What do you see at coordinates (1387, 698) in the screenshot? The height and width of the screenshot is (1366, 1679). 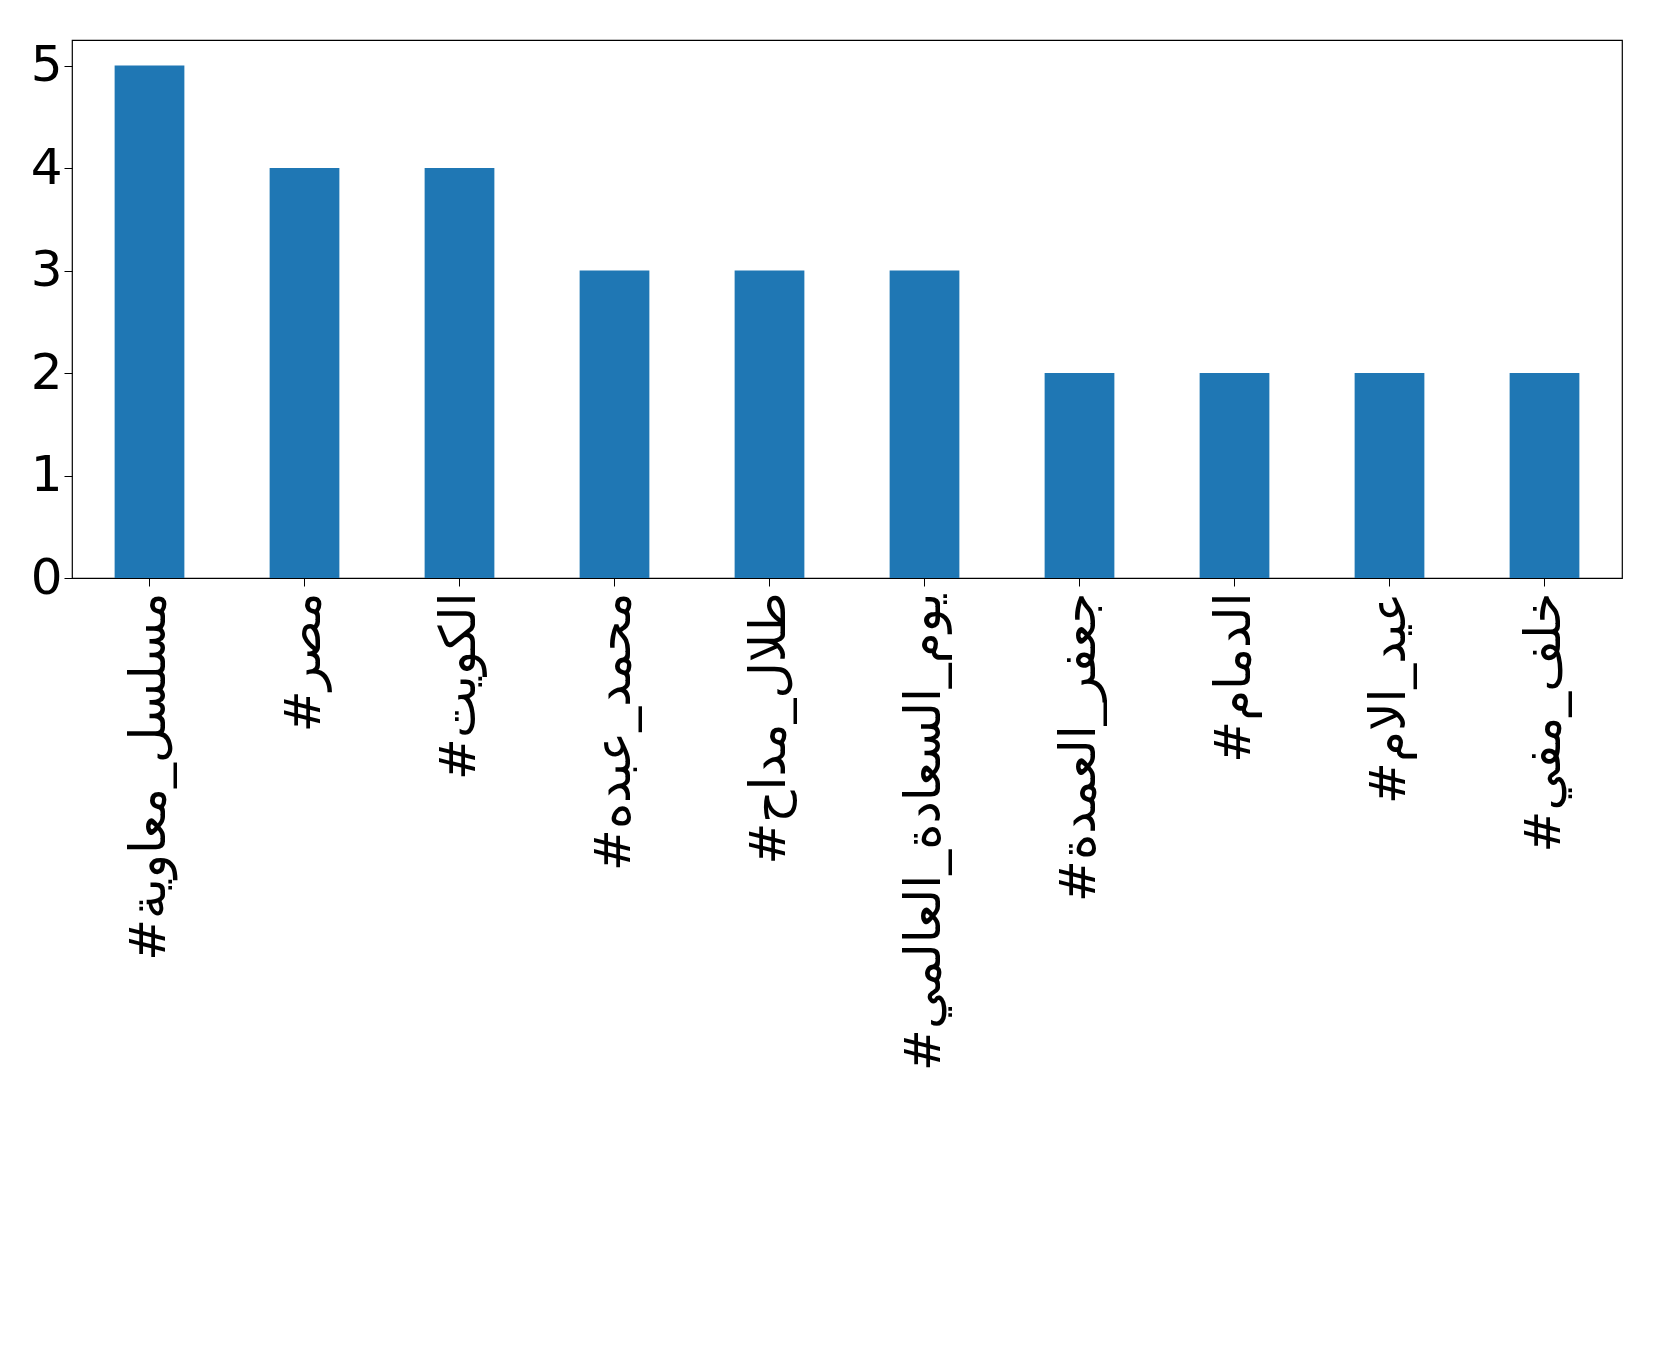 I see `x-tick-label: #عيد_الام` at bounding box center [1387, 698].